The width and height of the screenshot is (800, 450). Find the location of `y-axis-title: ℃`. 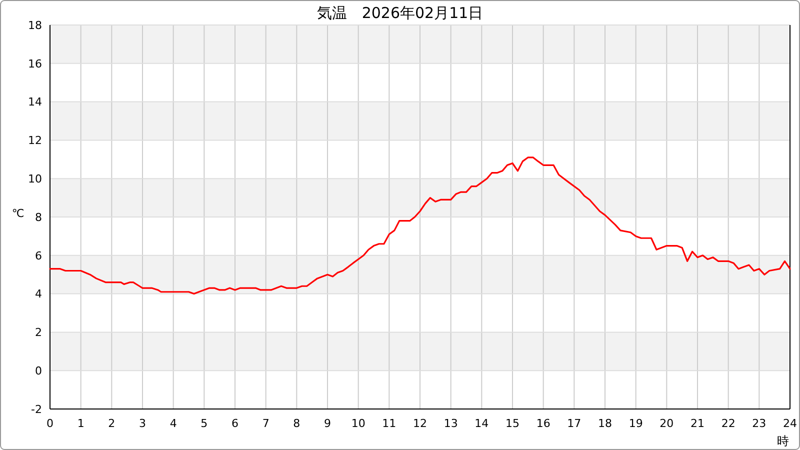

y-axis-title: ℃ is located at coordinates (18, 213).